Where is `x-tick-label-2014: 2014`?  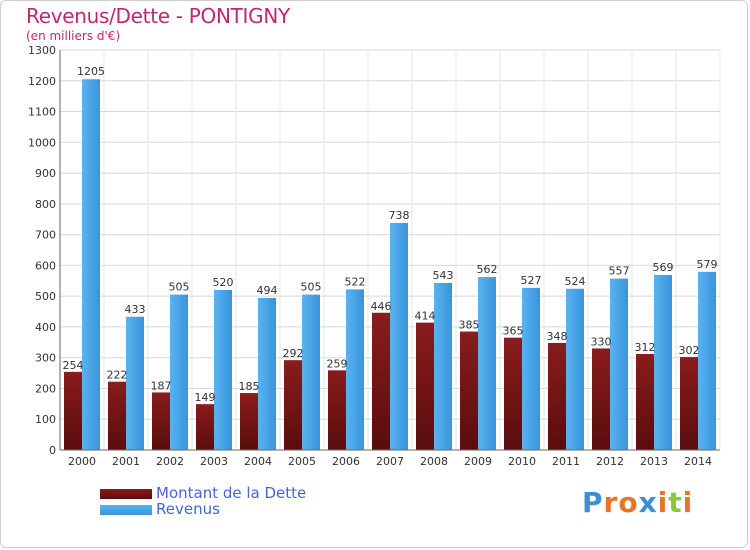
x-tick-label-2014: 2014 is located at coordinates (698, 461).